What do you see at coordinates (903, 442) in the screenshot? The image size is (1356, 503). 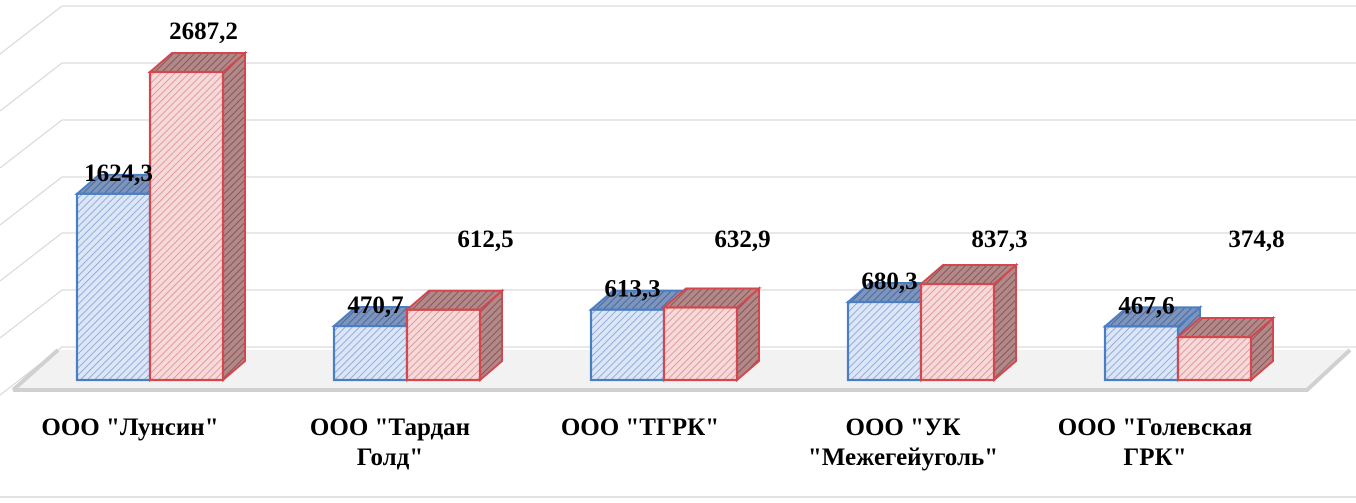 I see `category-label: ООО "УК "Межегейуголь"` at bounding box center [903, 442].